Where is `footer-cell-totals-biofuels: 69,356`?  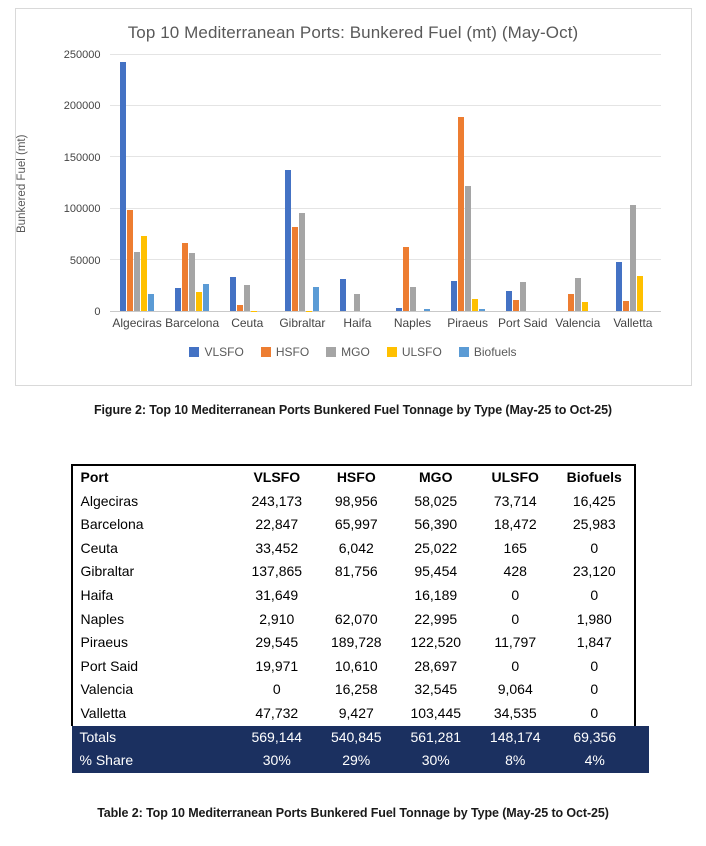 footer-cell-totals-biofuels: 69,356 is located at coordinates (595, 738).